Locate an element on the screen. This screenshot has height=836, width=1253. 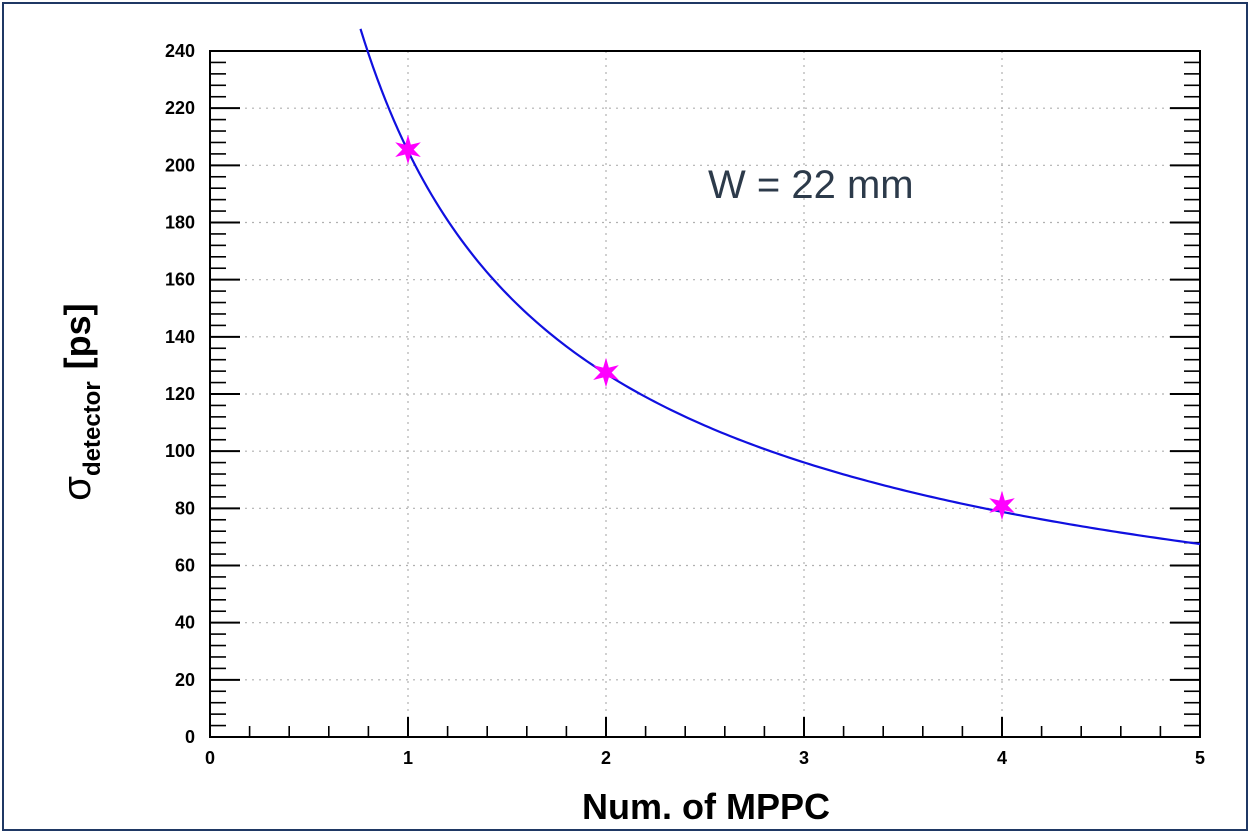
x-tick-label: 4 is located at coordinates (1002, 758).